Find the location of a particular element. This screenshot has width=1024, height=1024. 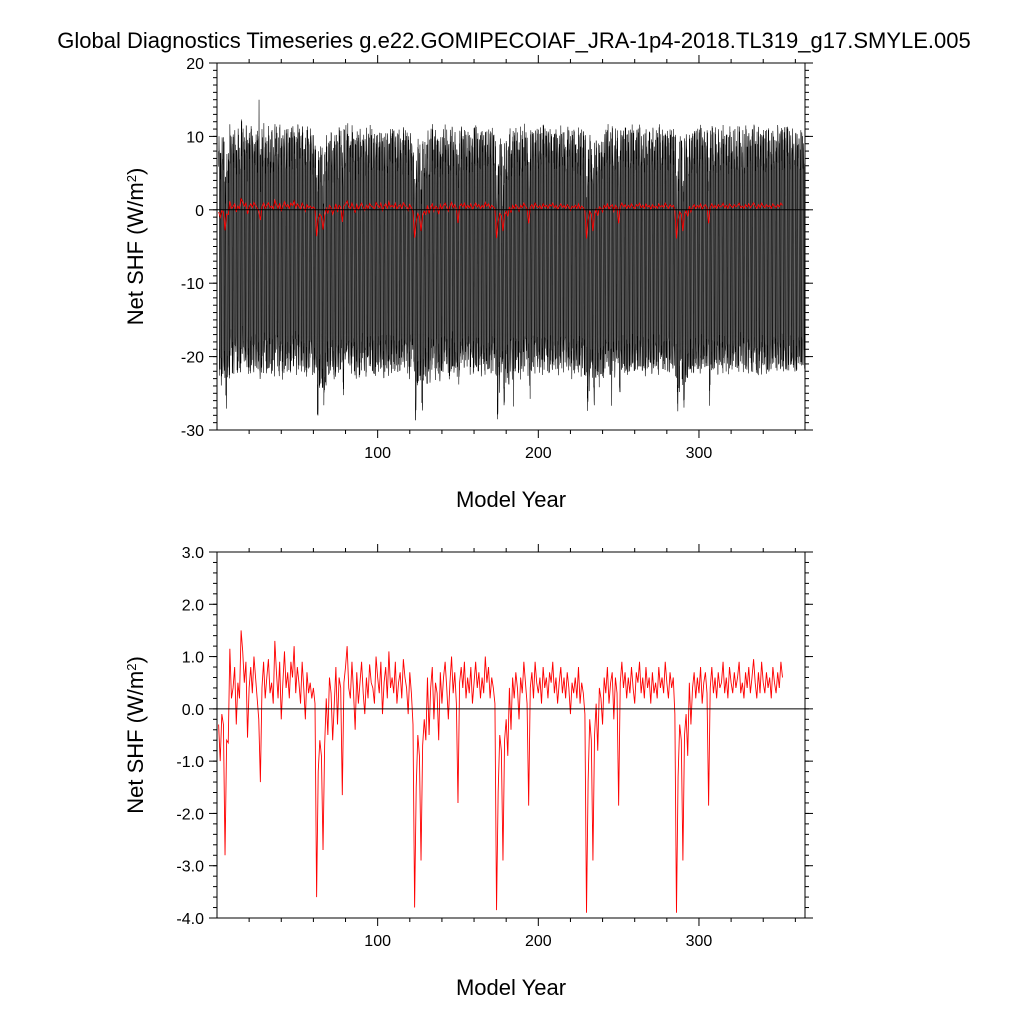

y-tick-label: 2.0 is located at coordinates (193, 605).